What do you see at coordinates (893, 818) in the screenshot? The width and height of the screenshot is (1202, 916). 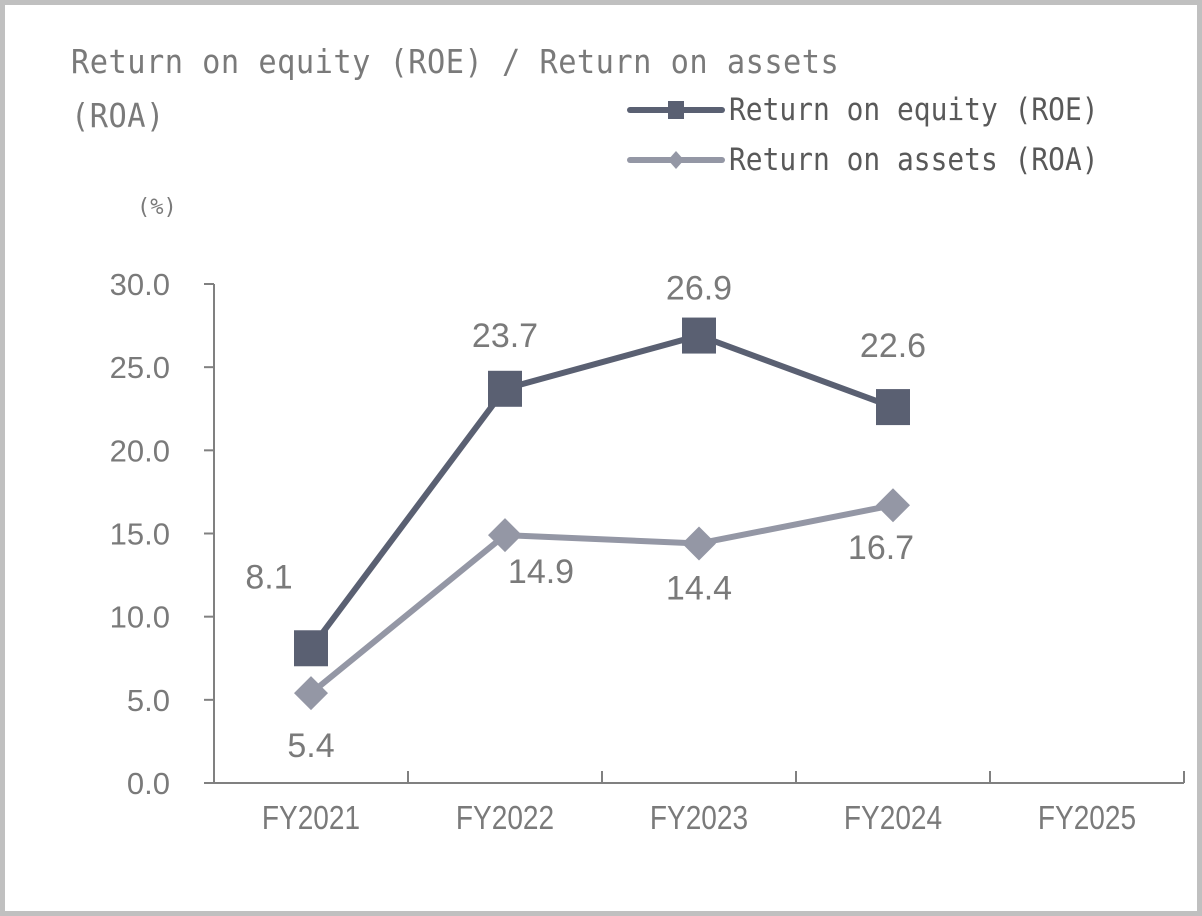 I see `x-category-label: FY2024` at bounding box center [893, 818].